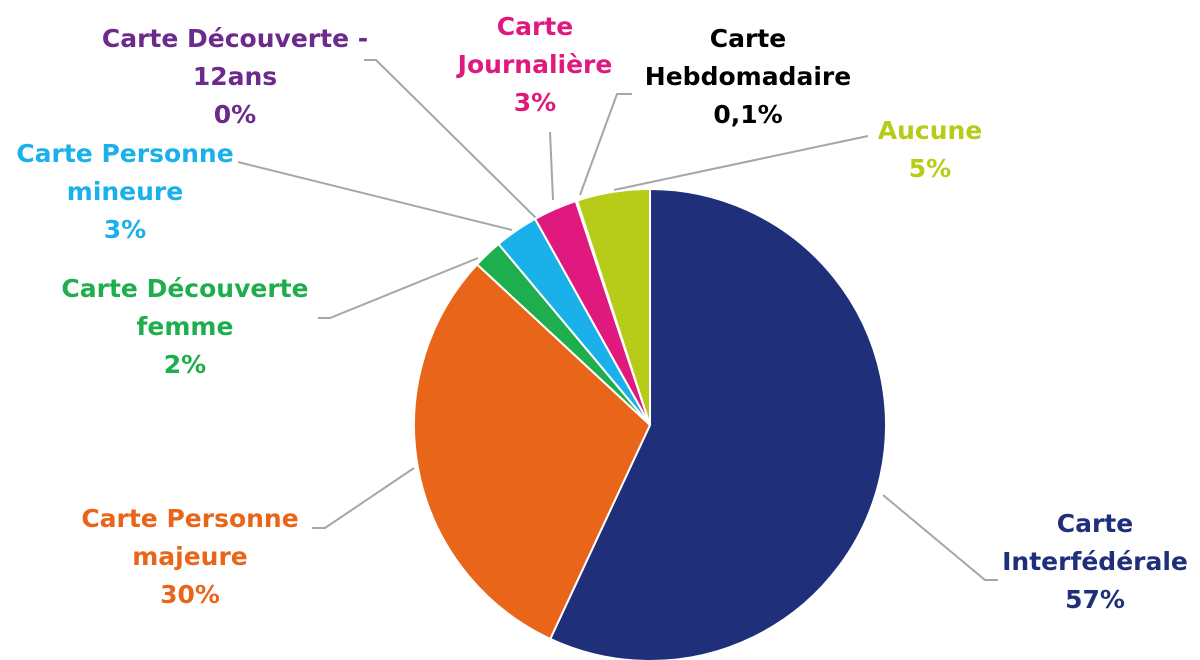 Image resolution: width=1200 pixels, height=660 pixels. I want to click on category-name: Carte Personne majeure, so click(190, 537).